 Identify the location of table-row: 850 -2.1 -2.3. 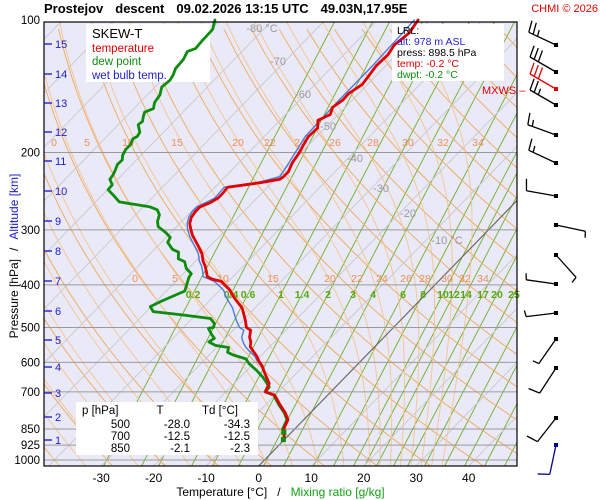
(180, 449).